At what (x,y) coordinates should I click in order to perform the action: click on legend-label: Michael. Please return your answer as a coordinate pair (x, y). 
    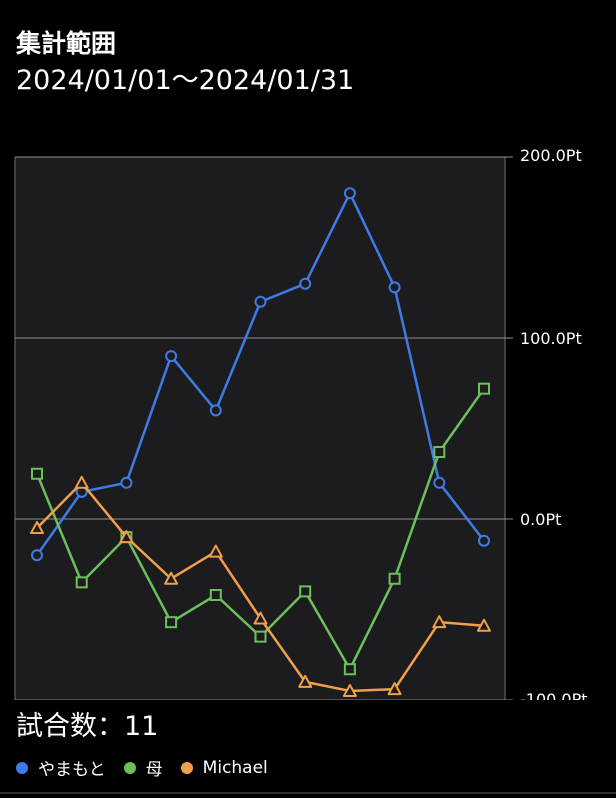
    Looking at the image, I should click on (235, 767).